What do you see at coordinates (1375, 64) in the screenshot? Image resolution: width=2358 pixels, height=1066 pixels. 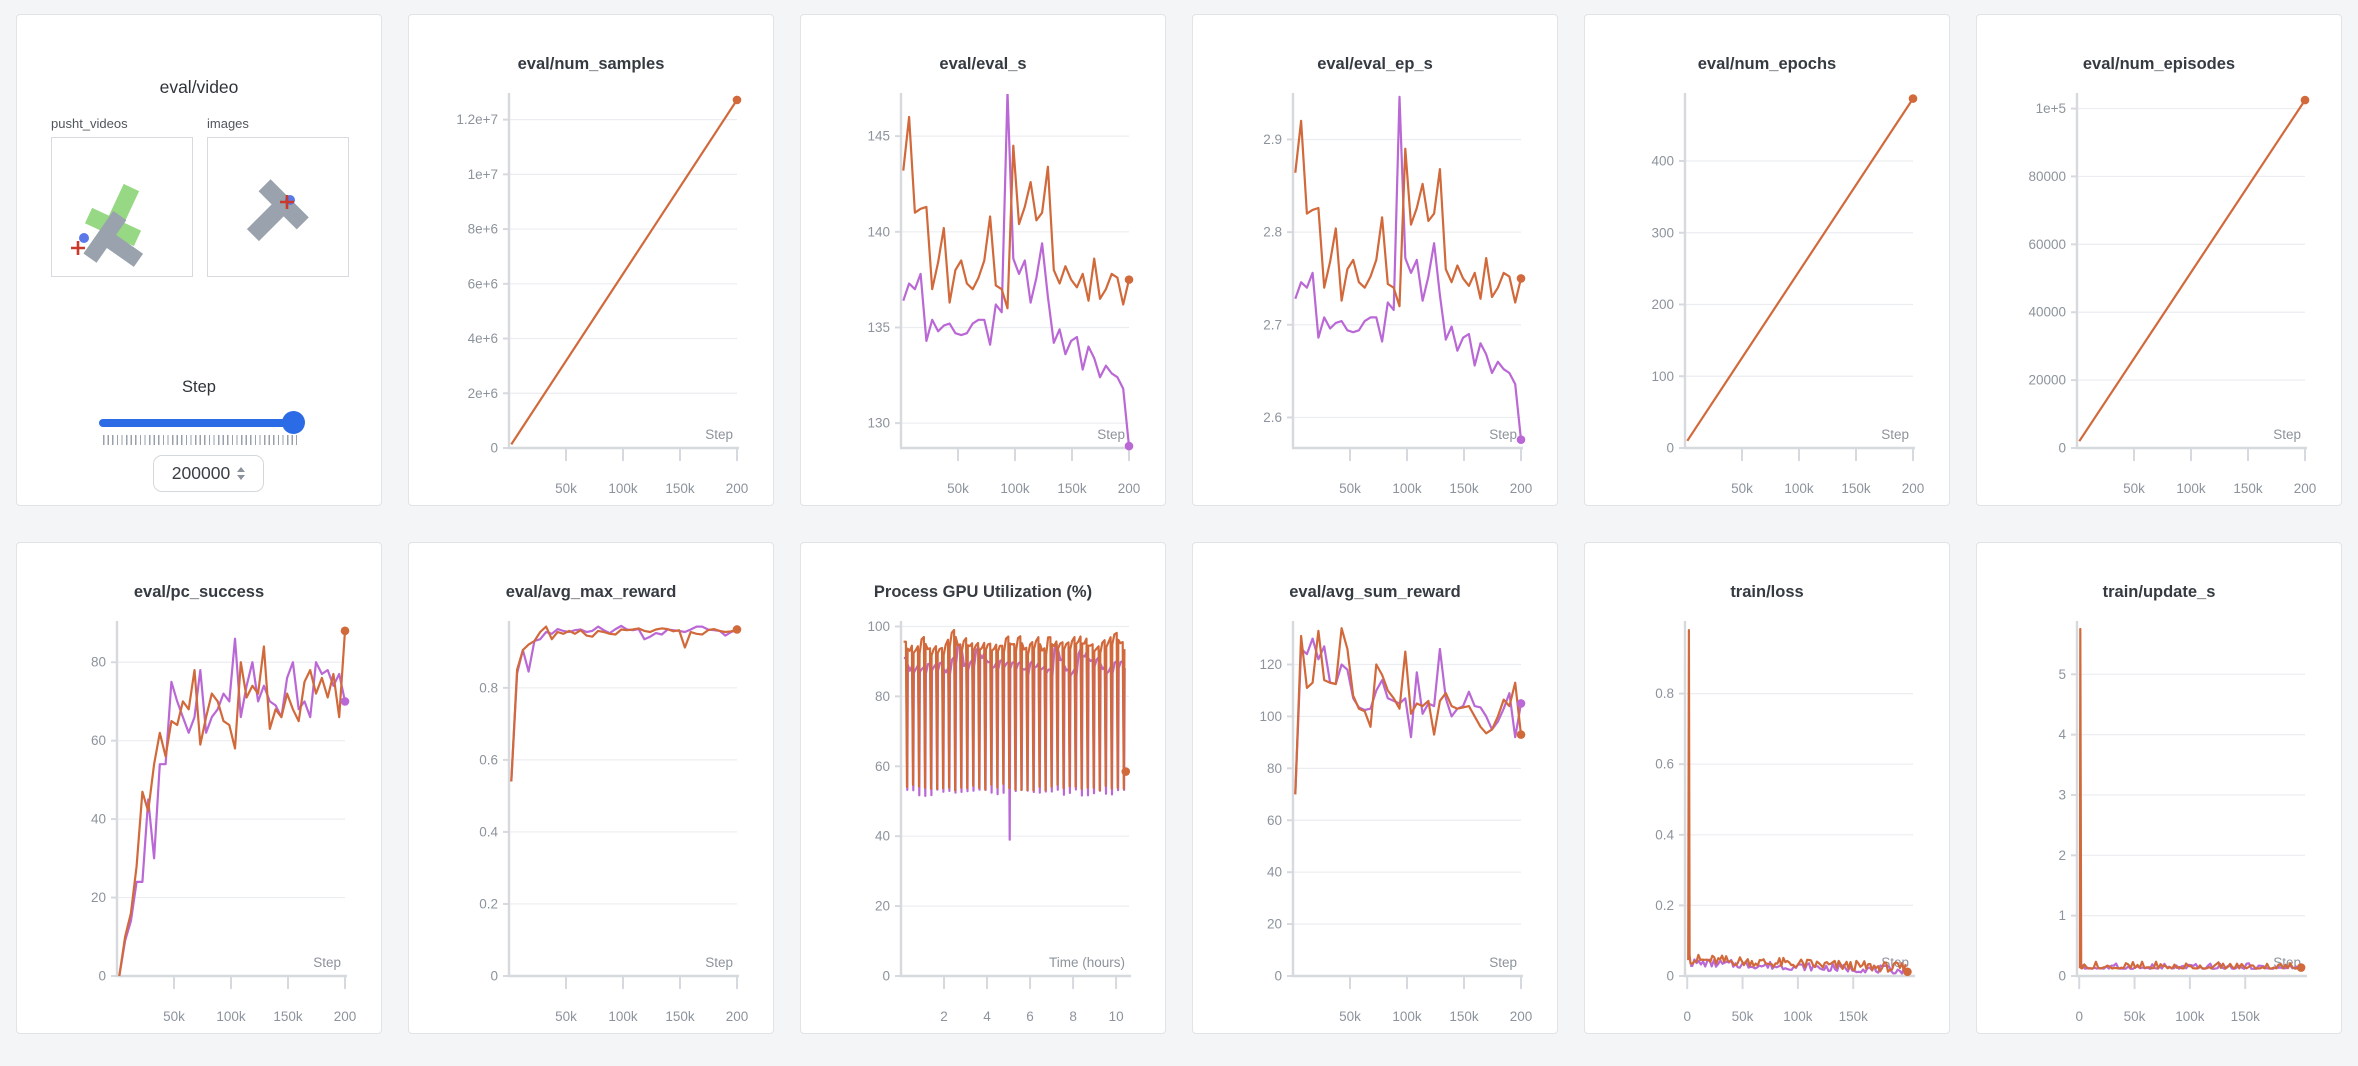 I see `chart-title: eval/eval_ep_s` at bounding box center [1375, 64].